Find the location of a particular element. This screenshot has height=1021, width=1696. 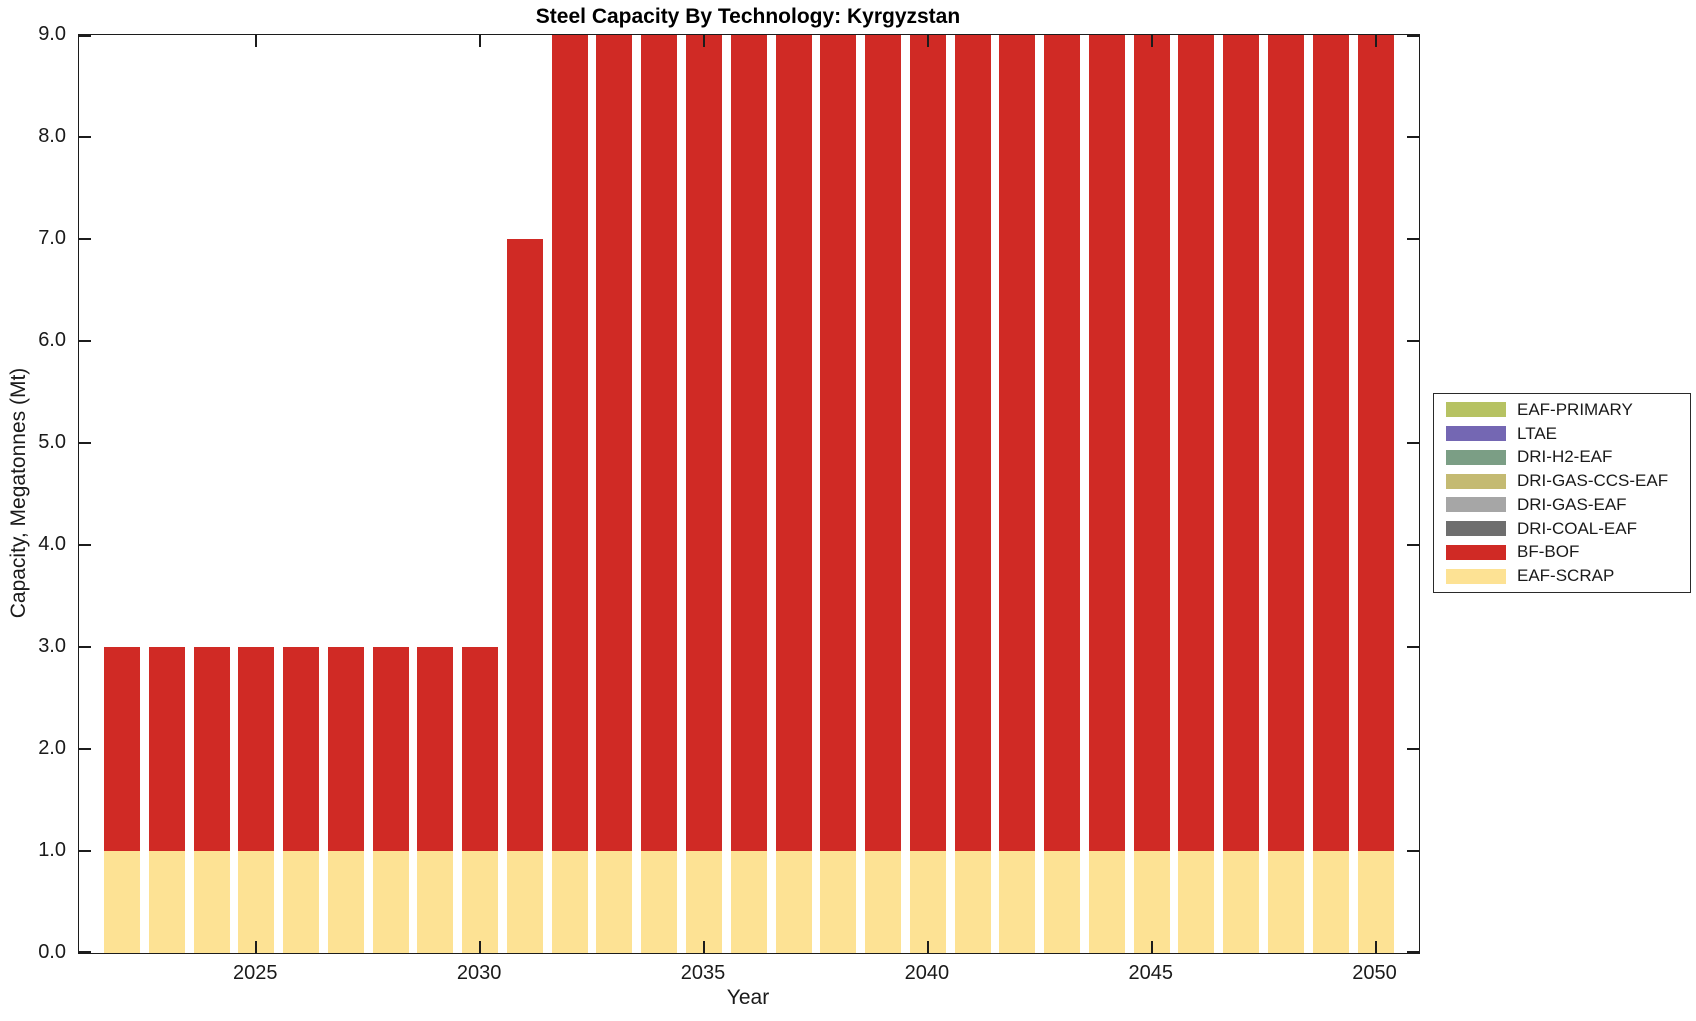

x-tick-label: 2045 is located at coordinates (1150, 973).